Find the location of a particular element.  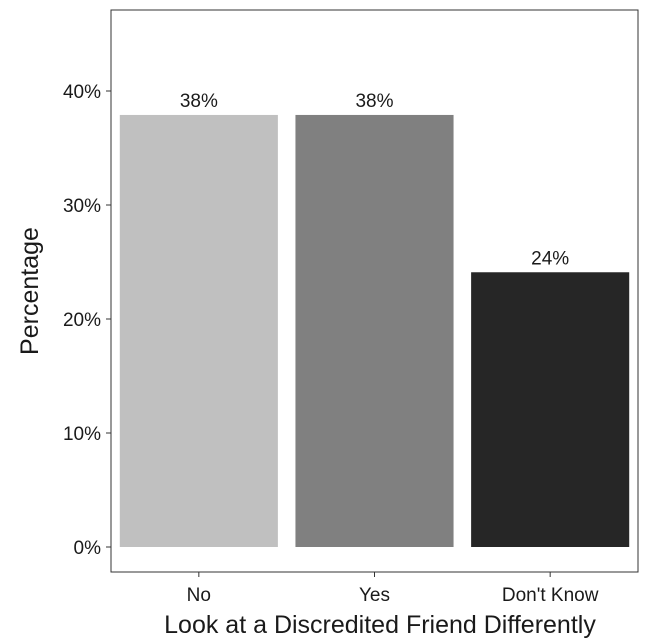

y-tick-label: 10% is located at coordinates (82, 434).